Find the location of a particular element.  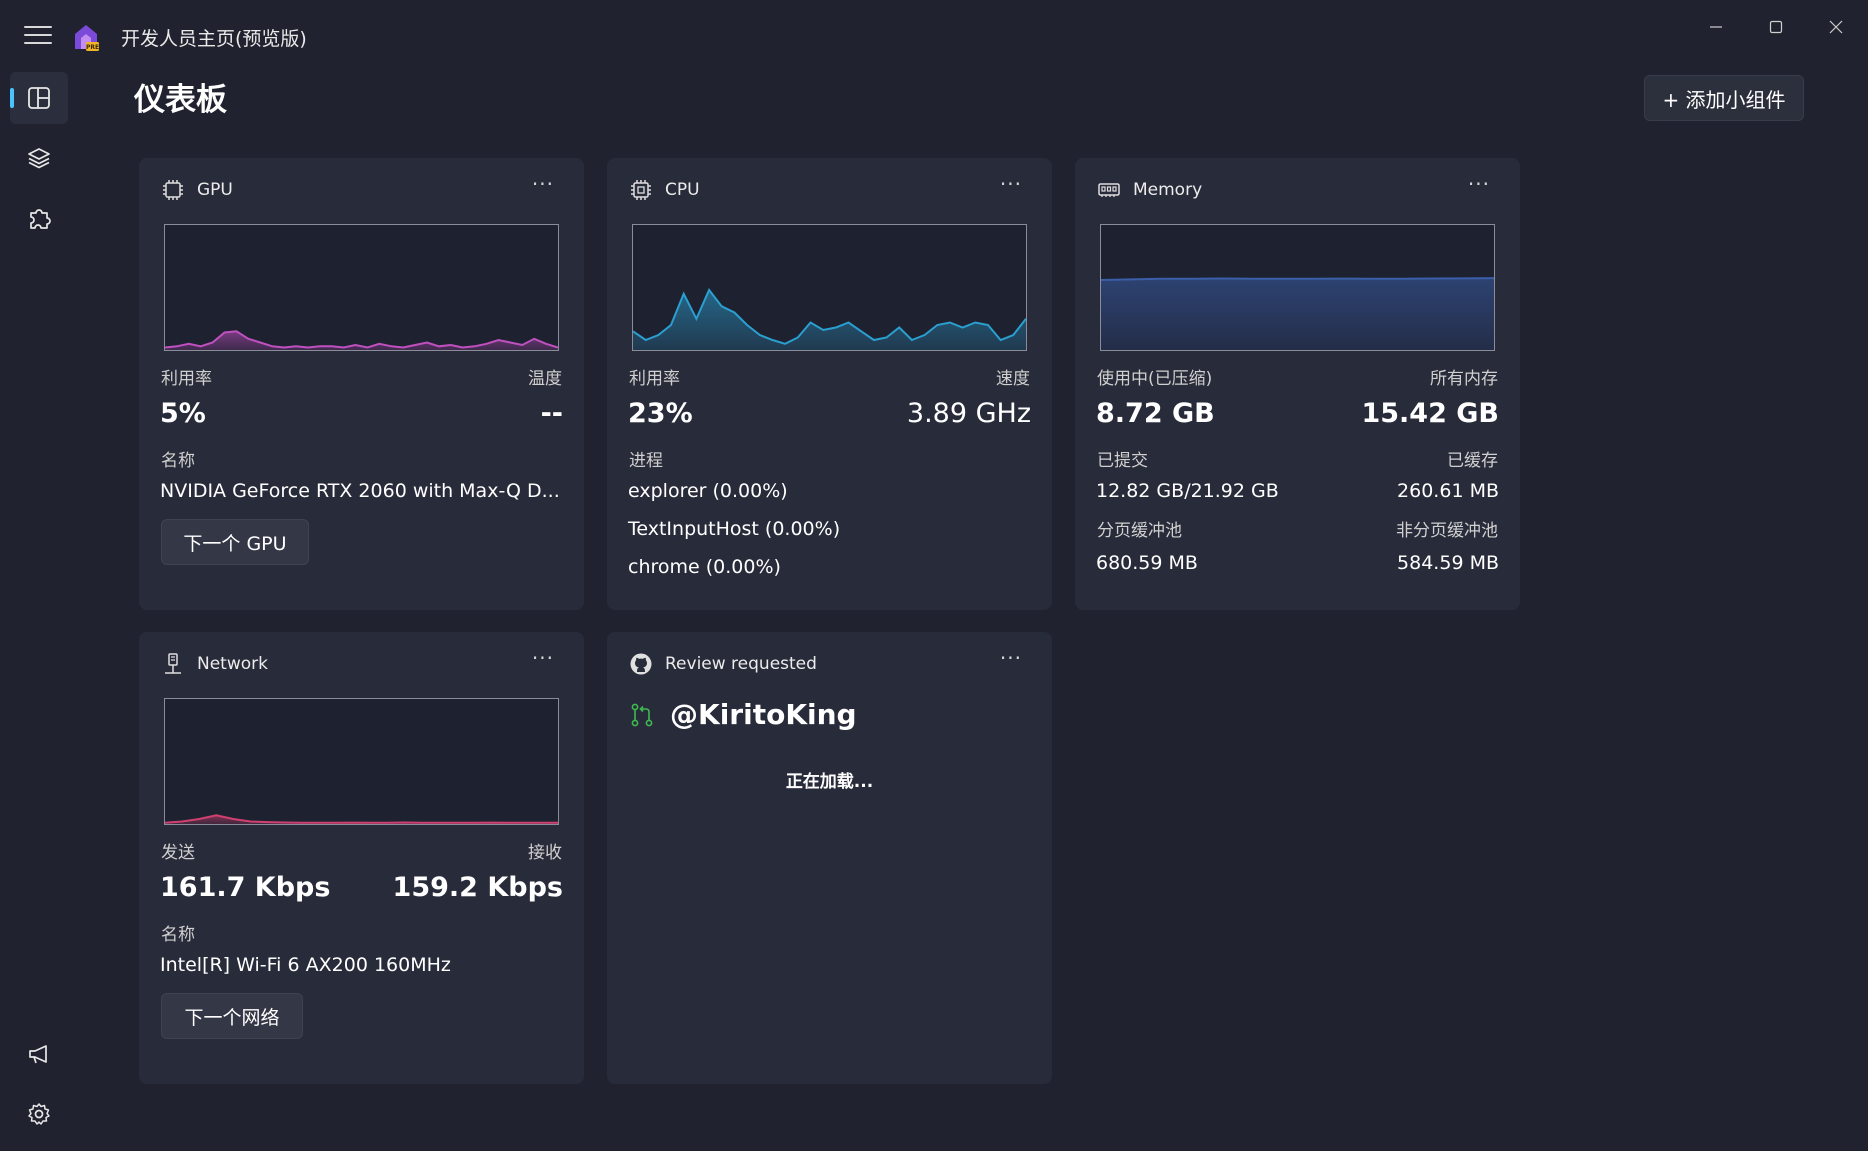

sidebar-item-dashboard is located at coordinates (39, 98).